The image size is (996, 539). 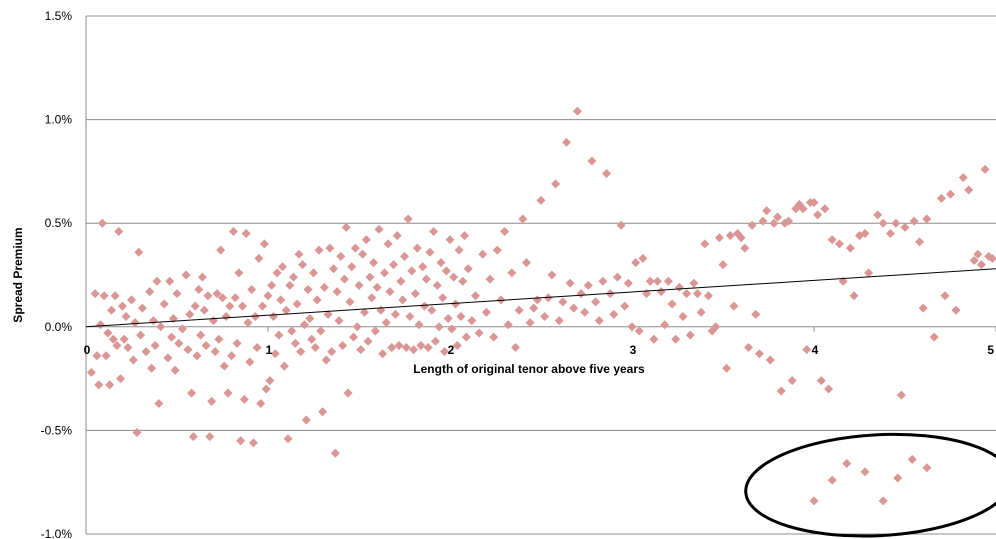 I want to click on x-tick-label: 3, so click(x=633, y=350).